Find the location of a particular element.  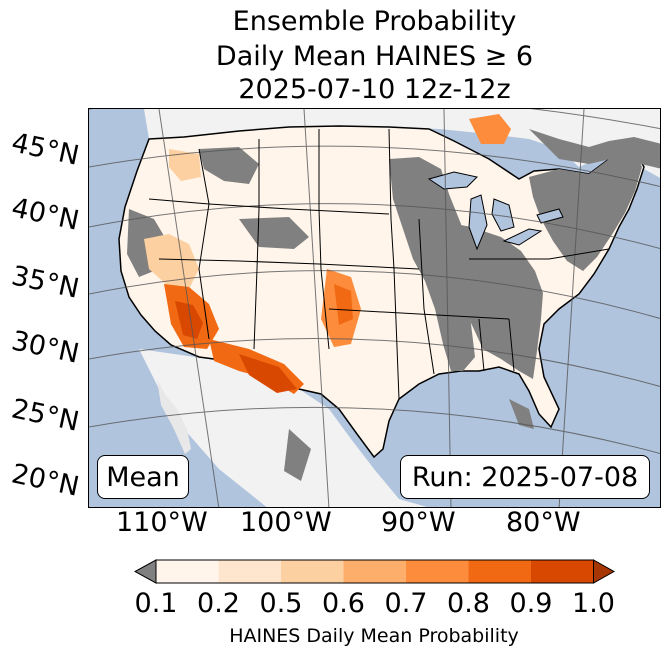

colorbar-over-triangle is located at coordinates (604, 571).